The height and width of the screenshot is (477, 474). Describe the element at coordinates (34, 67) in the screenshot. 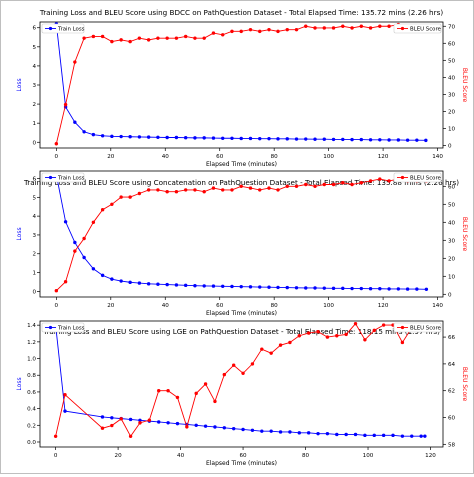

I see `y-left-tick-label: 4` at that location.